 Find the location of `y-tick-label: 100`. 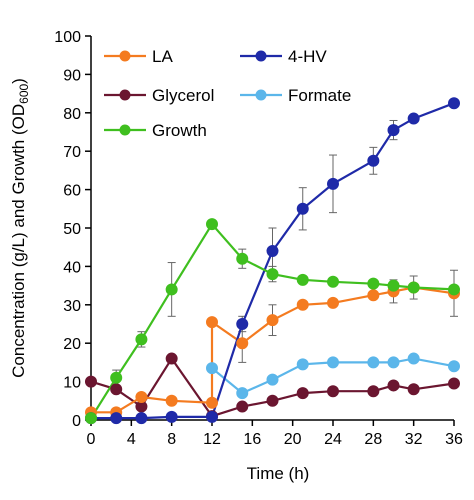

y-tick-label: 100 is located at coordinates (67, 37).